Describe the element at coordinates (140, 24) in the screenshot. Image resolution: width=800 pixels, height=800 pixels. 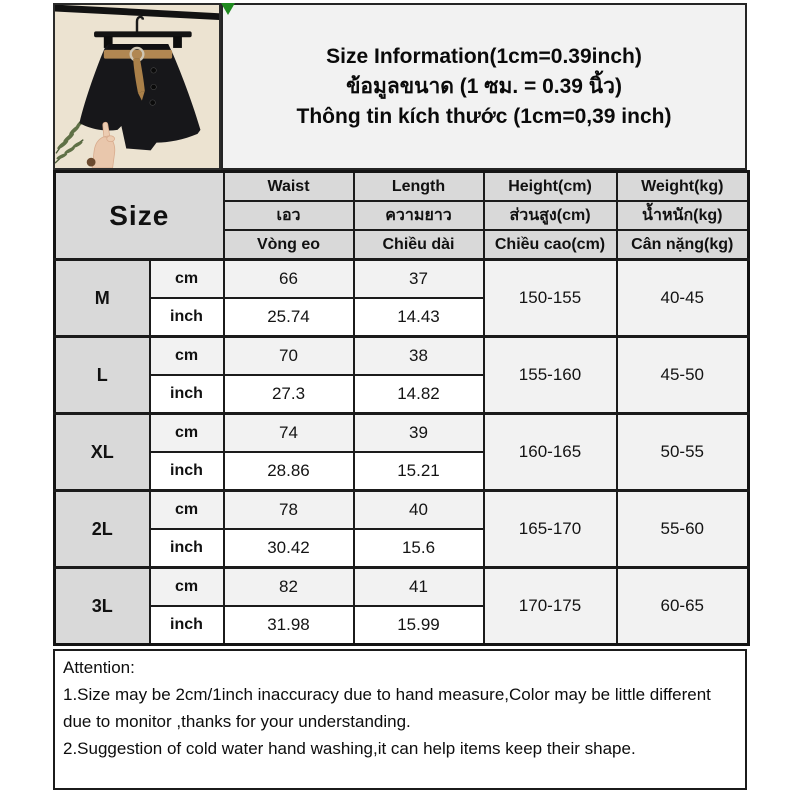
I see `hanger-hook` at that location.